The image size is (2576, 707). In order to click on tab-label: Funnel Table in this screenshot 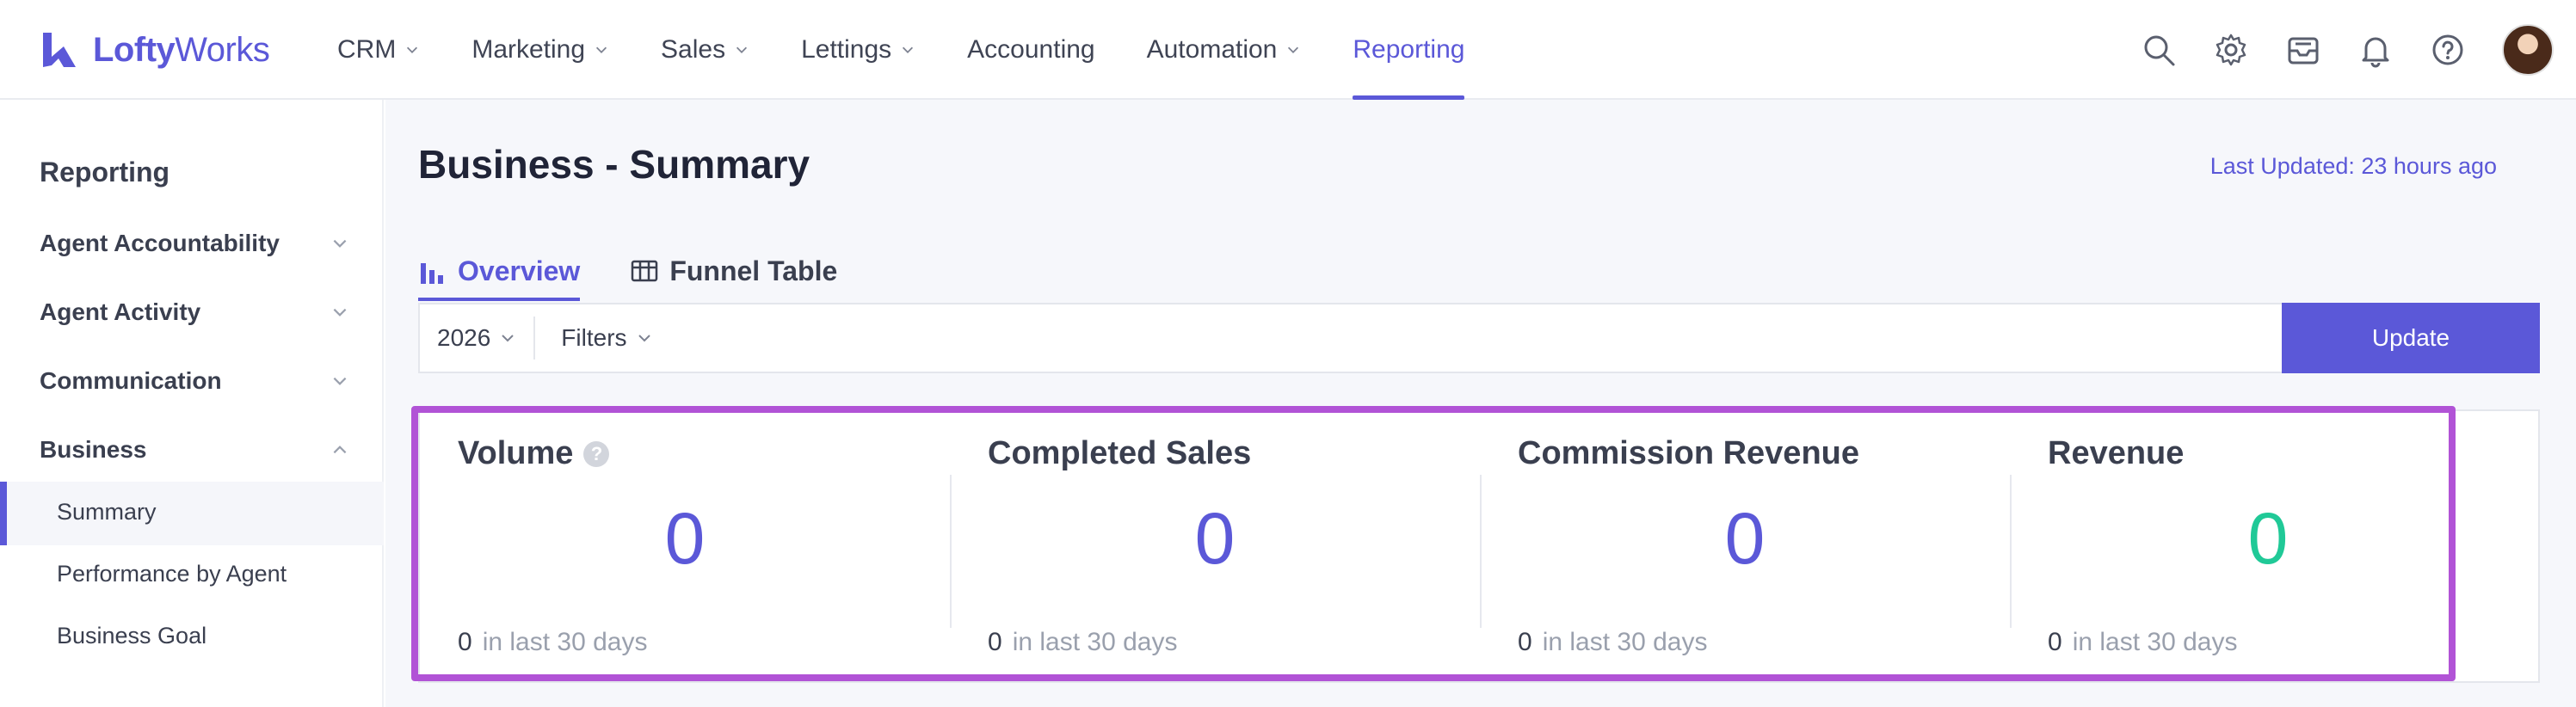, I will do `click(753, 270)`.